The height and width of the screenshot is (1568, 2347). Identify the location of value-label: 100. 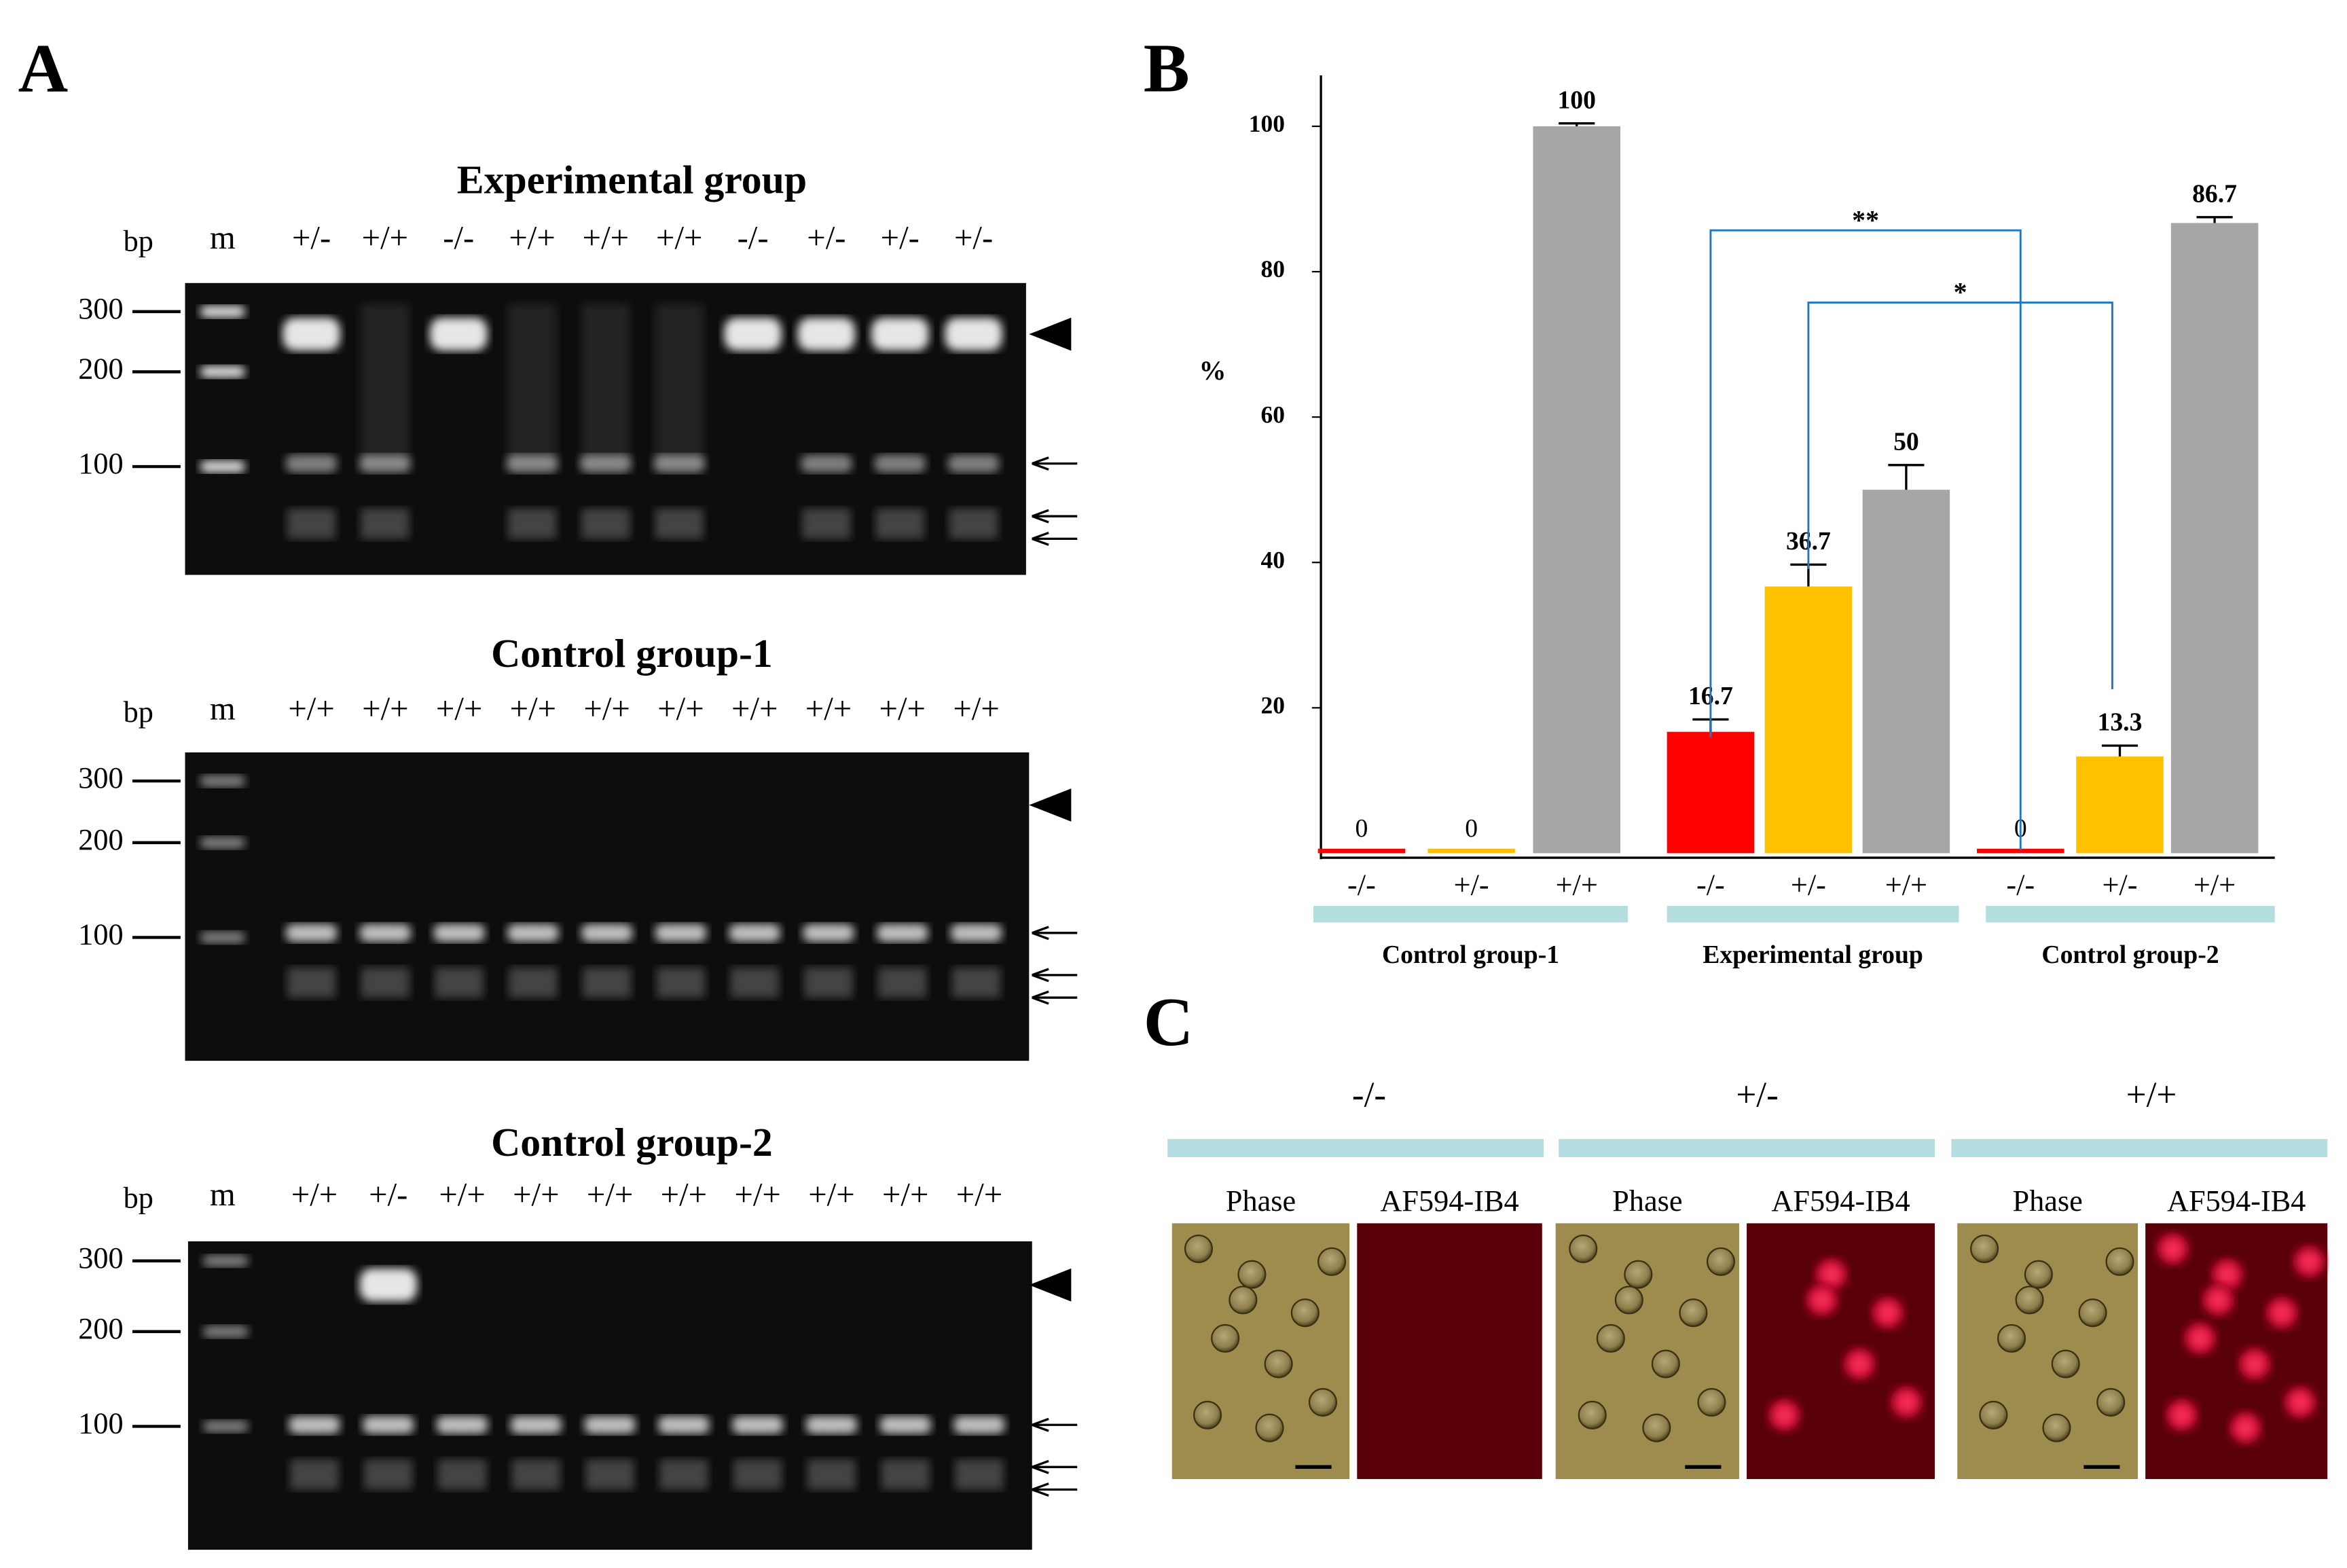
(1576, 100).